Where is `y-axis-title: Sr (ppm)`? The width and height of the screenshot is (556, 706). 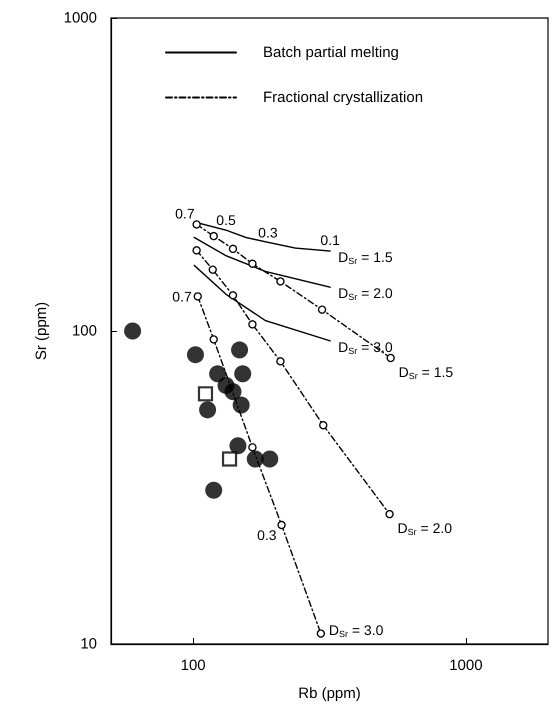 y-axis-title: Sr (ppm) is located at coordinates (41, 331).